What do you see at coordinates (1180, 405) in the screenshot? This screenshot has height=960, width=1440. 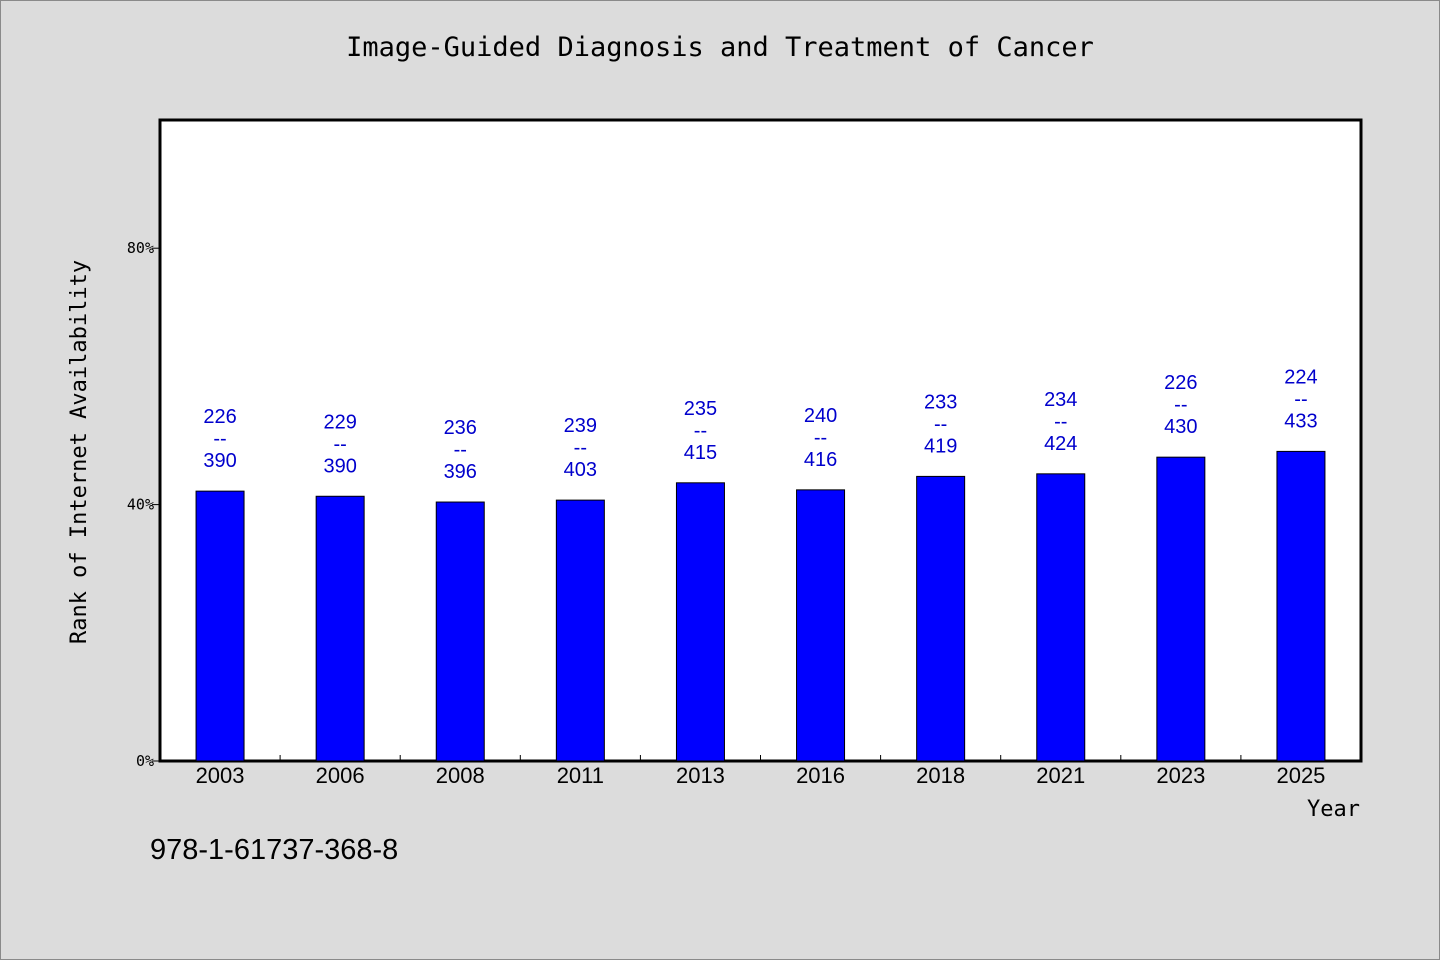 I see `data-label-2023: 226 --430` at bounding box center [1180, 405].